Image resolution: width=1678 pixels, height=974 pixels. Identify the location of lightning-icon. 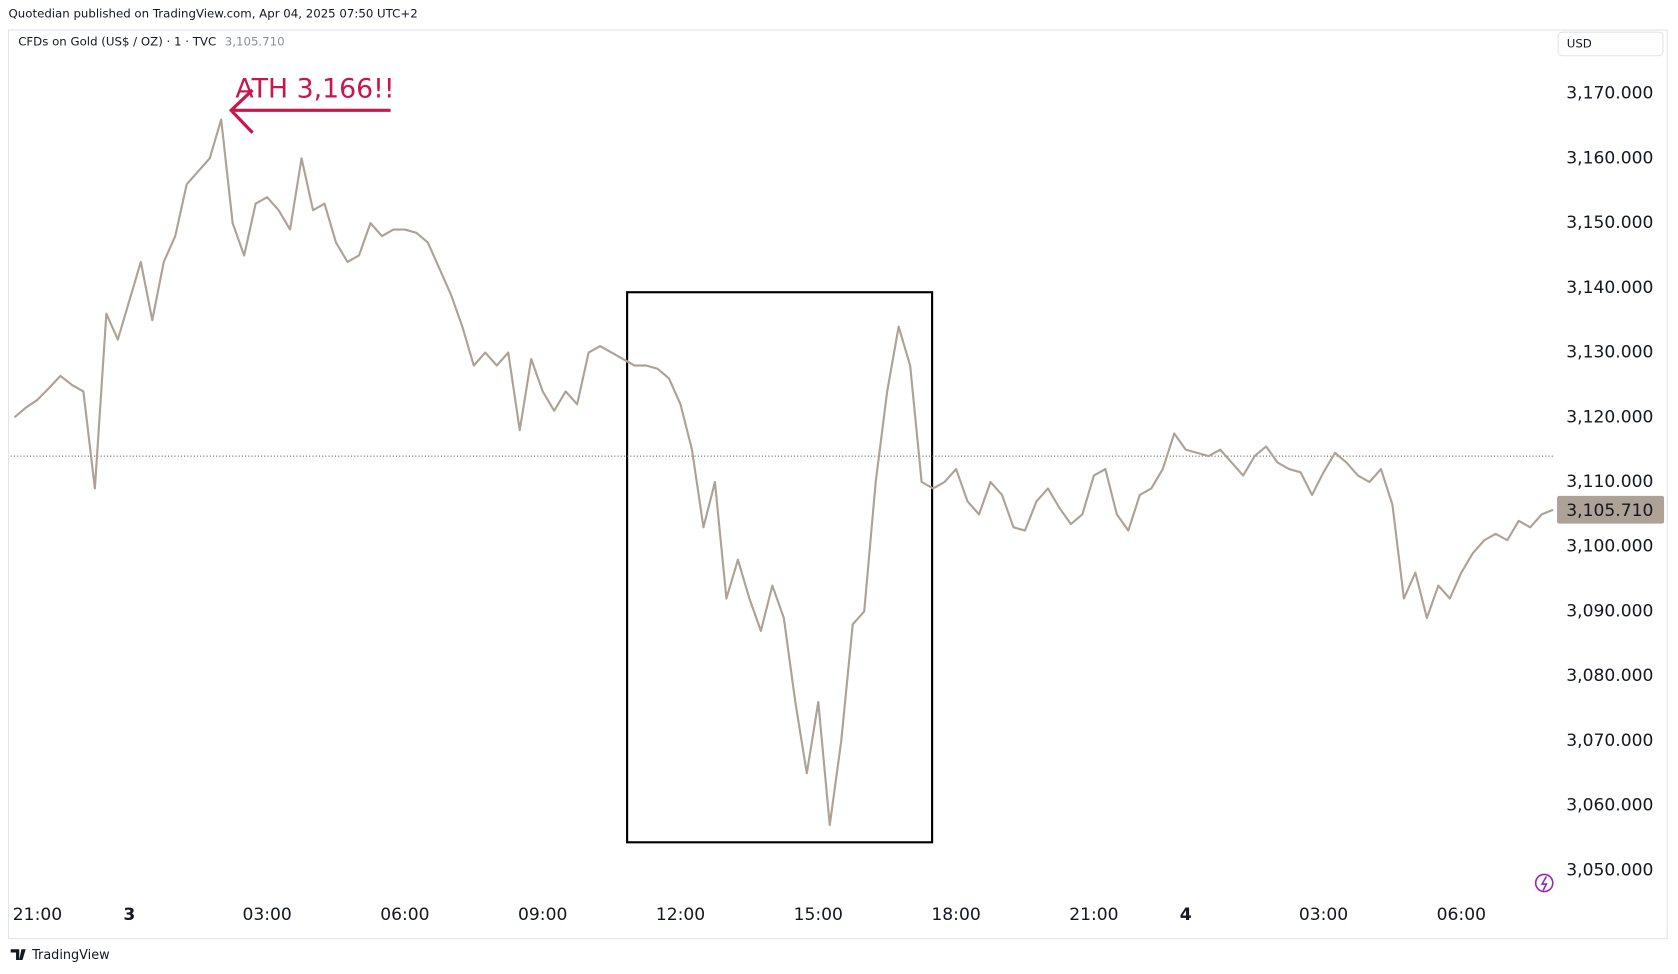
(1544, 883).